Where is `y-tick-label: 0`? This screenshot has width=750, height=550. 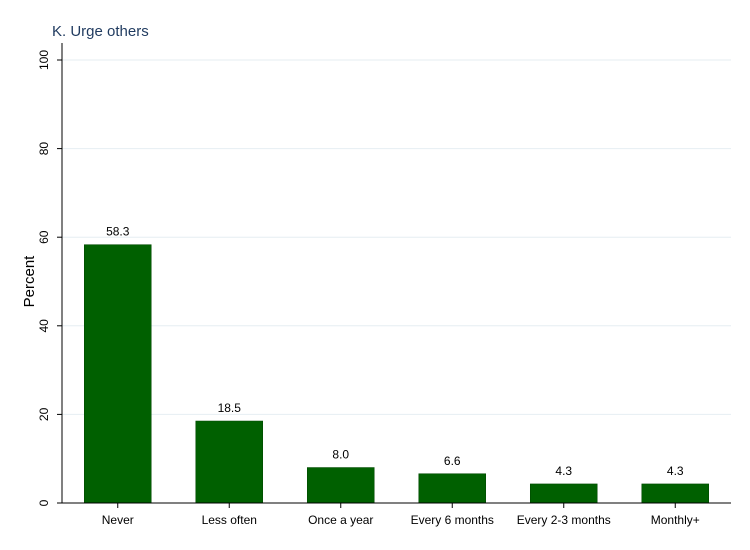 y-tick-label: 0 is located at coordinates (44, 502).